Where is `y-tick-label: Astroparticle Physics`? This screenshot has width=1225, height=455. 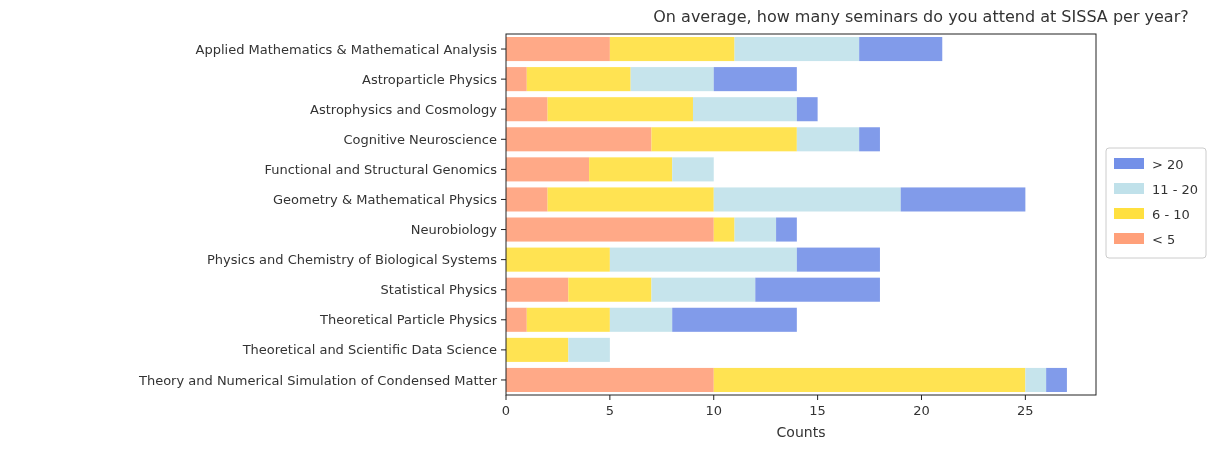
y-tick-label: Astroparticle Physics is located at coordinates (429, 79).